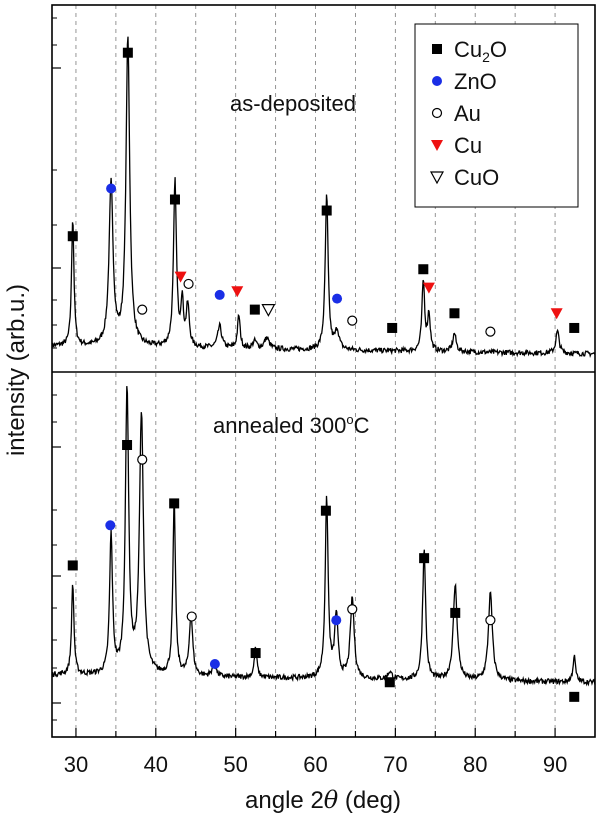  I want to click on legend-marker-zno, so click(437, 81).